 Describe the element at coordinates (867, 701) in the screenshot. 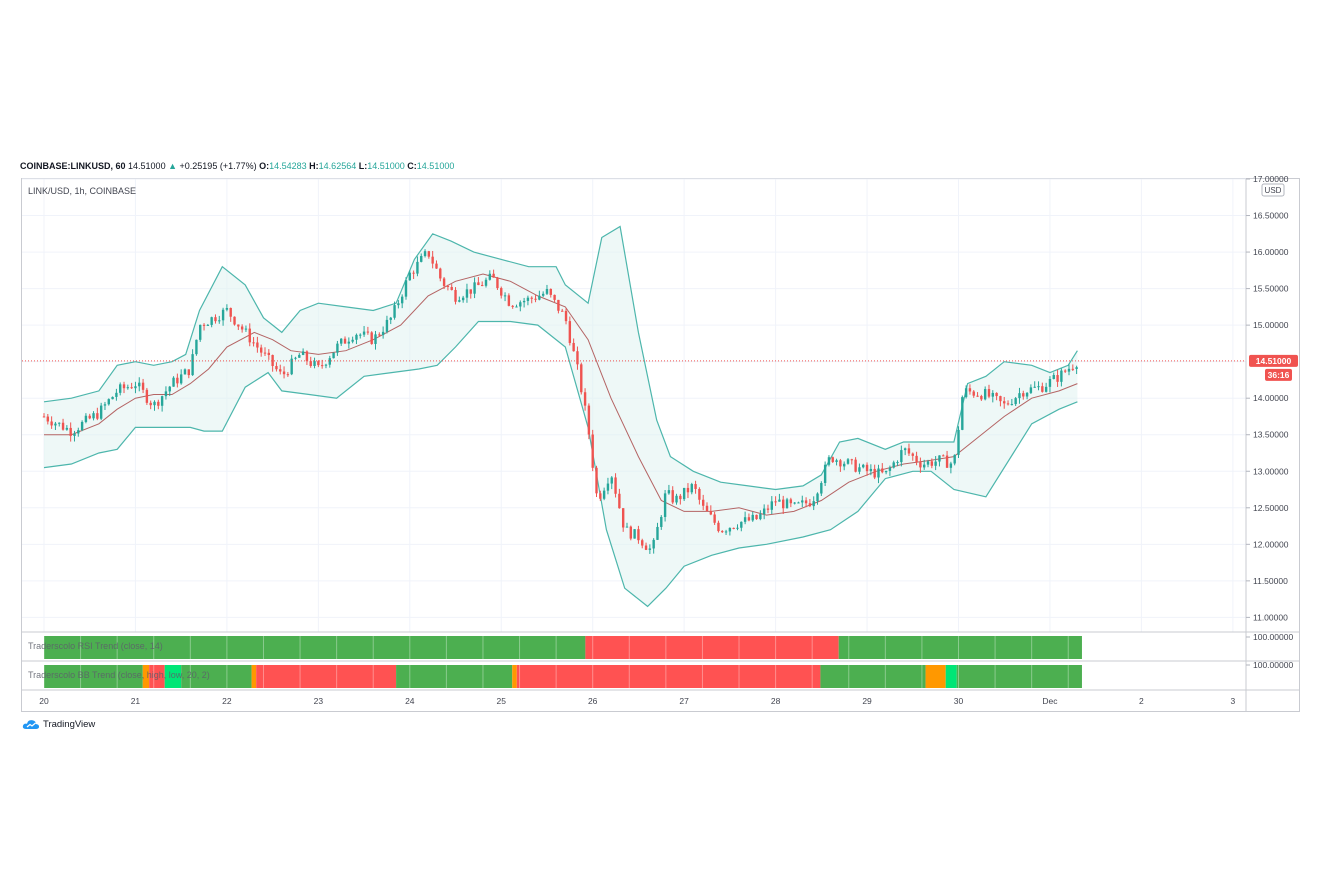

I see `time-tick-label: 29` at that location.